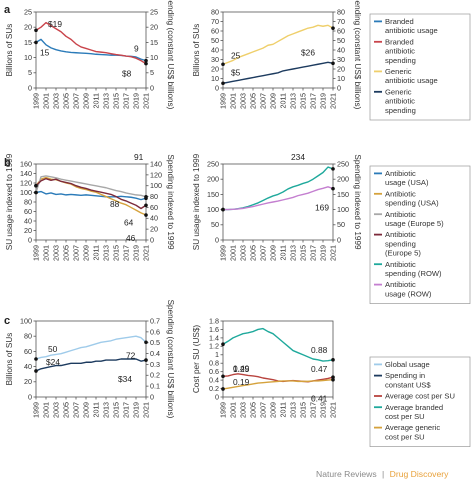 This screenshot has width=474, height=485. What do you see at coordinates (400, 101) in the screenshot?
I see `legend-label: antibiotic` at bounding box center [400, 101].